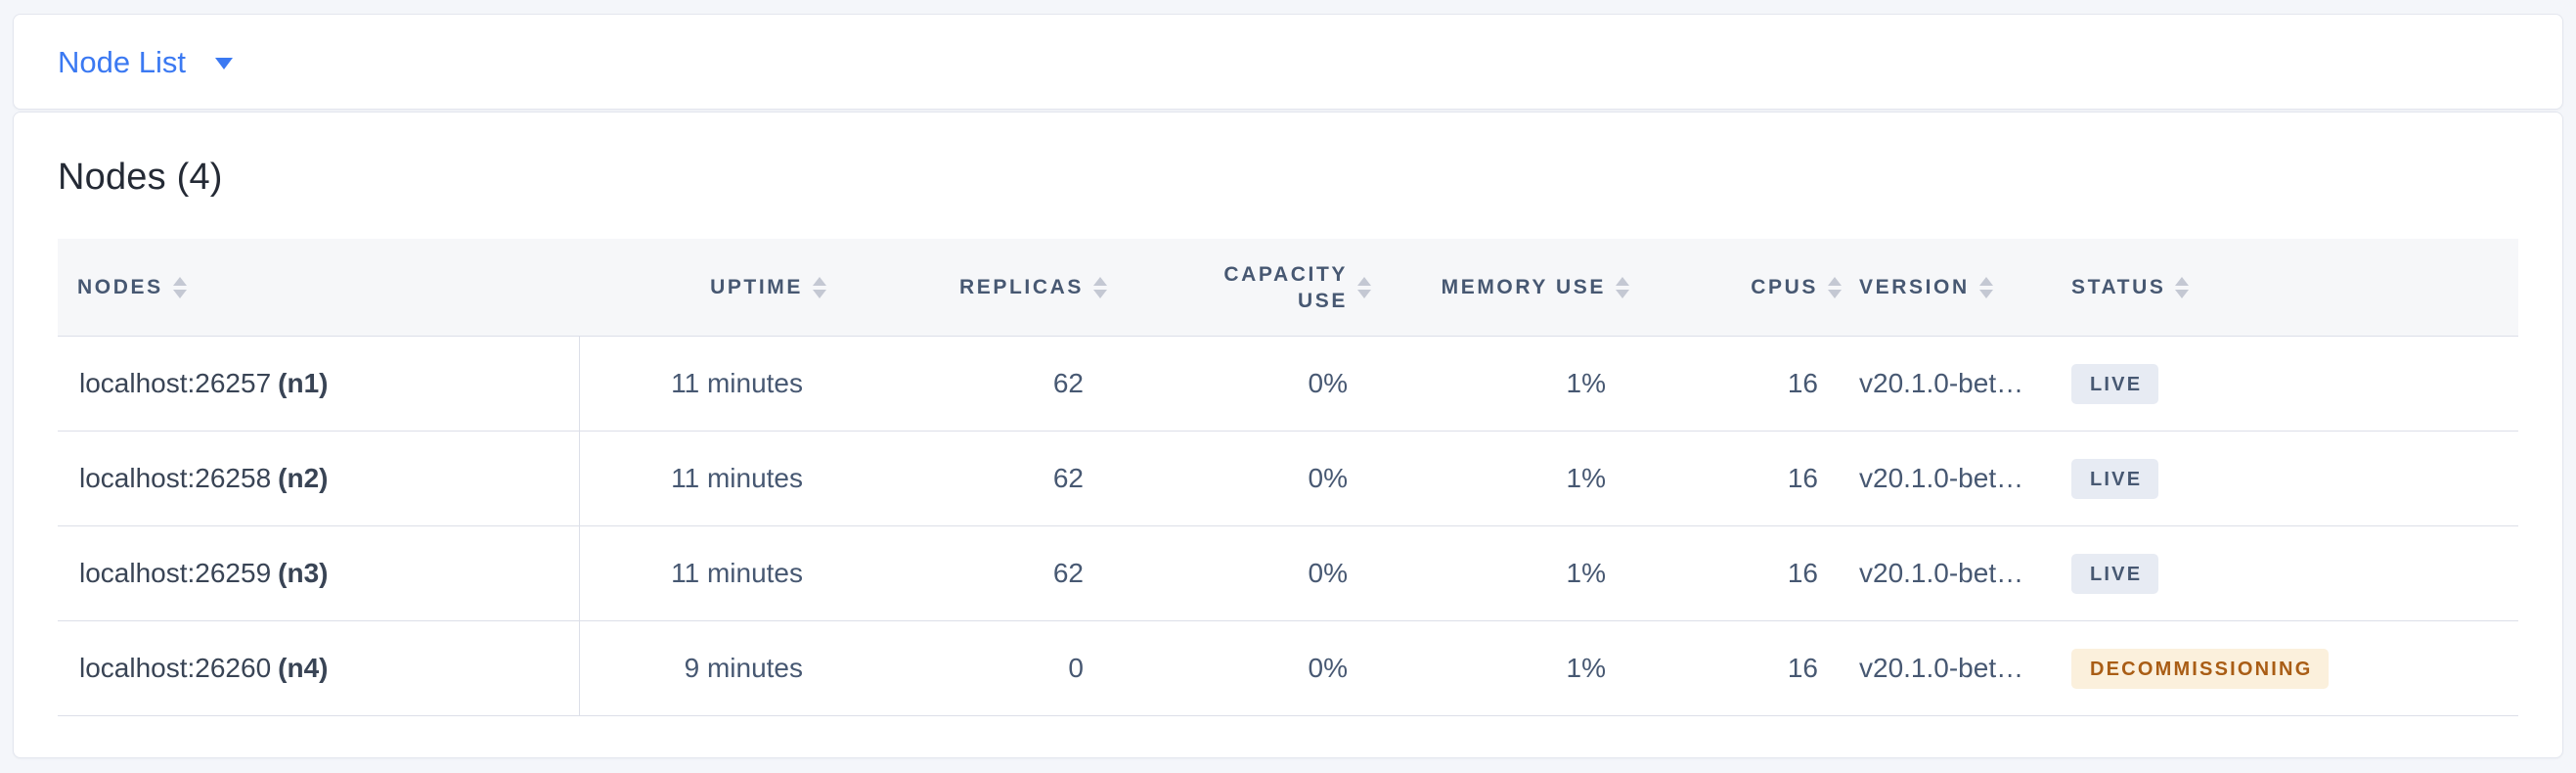  What do you see at coordinates (1735, 287) in the screenshot?
I see `column-header-cpus: CPUS` at bounding box center [1735, 287].